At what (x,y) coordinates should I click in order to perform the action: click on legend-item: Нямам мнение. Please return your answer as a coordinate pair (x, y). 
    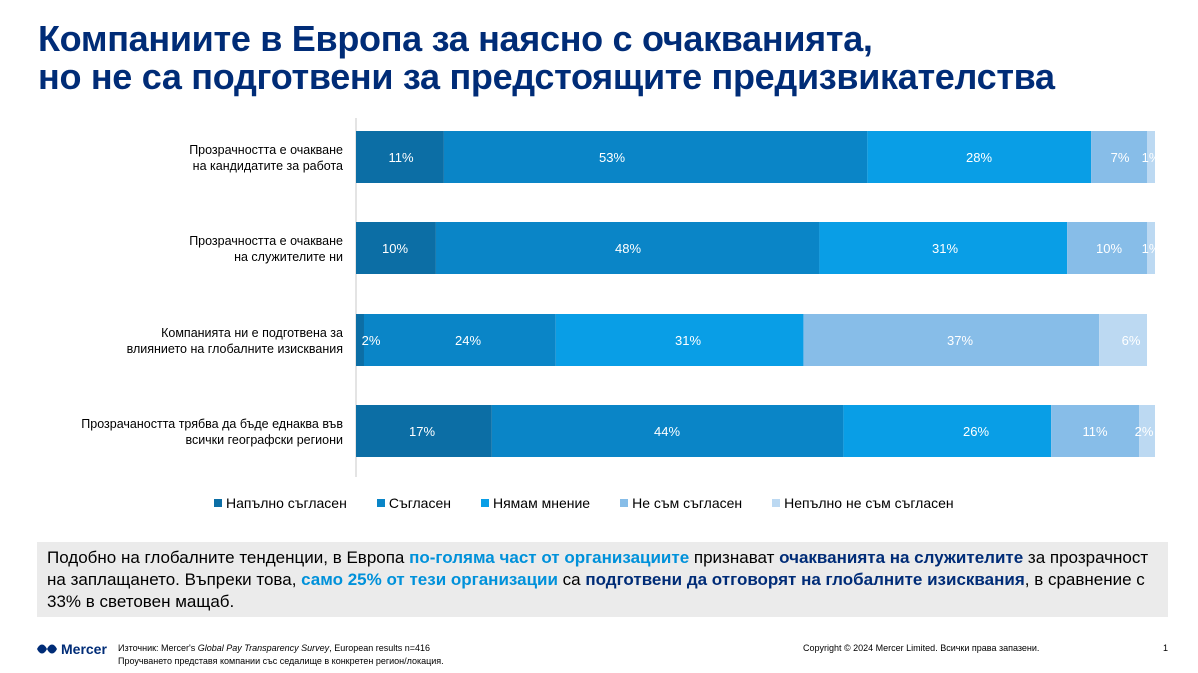
    Looking at the image, I should click on (535, 503).